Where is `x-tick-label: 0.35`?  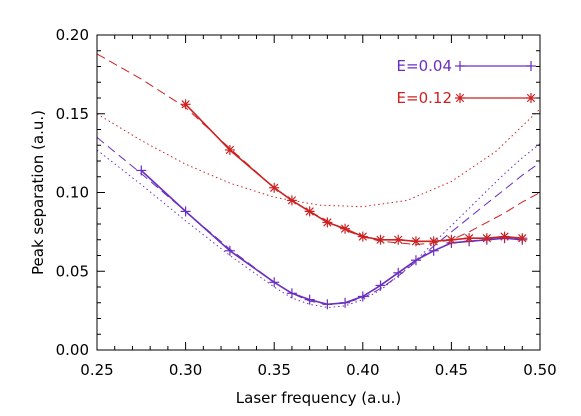 x-tick-label: 0.35 is located at coordinates (273, 370).